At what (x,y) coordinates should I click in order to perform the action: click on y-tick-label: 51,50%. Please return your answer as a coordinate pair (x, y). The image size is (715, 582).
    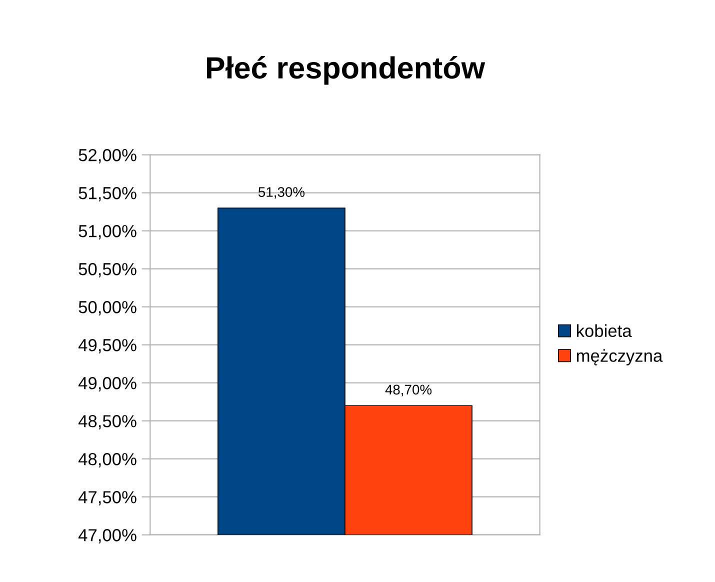
    Looking at the image, I should click on (107, 194).